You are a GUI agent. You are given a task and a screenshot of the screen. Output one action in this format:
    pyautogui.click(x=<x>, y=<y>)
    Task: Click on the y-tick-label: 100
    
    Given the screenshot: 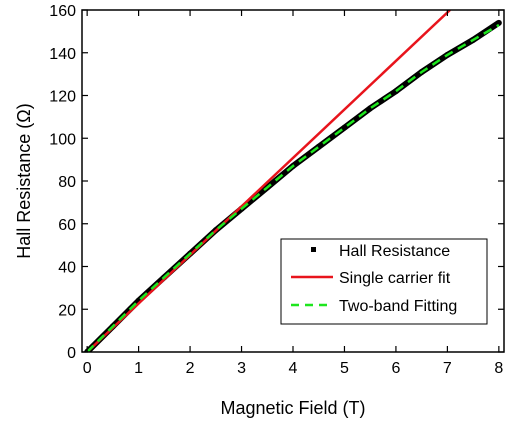 What is the action you would take?
    pyautogui.click(x=62, y=139)
    